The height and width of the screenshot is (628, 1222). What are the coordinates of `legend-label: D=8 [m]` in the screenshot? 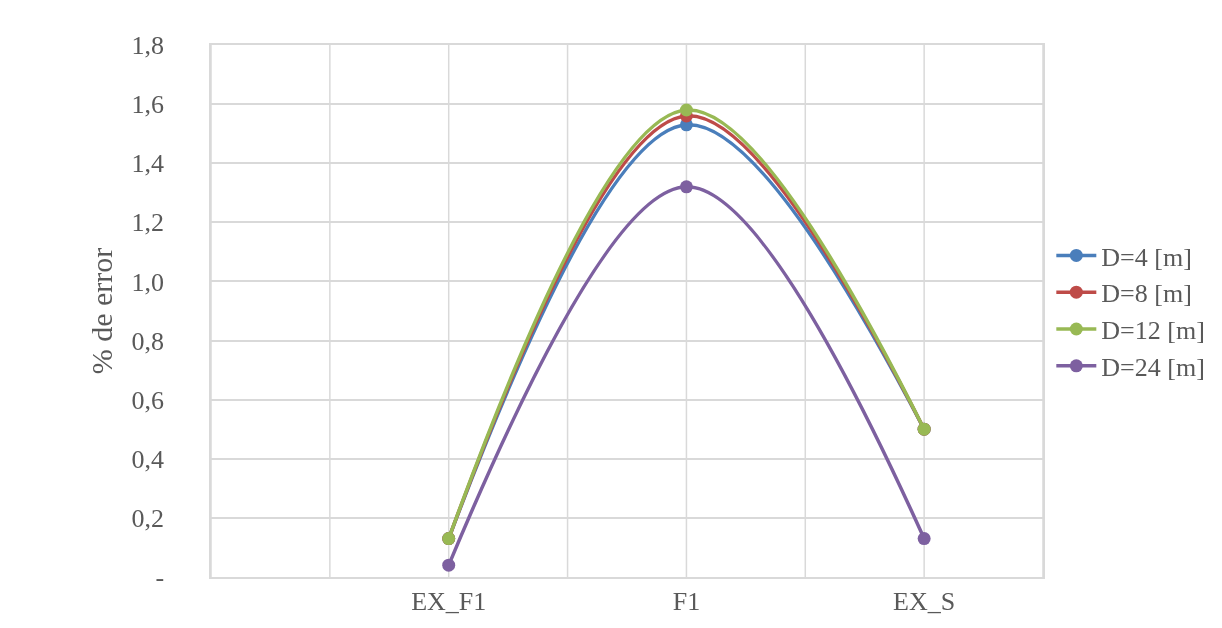 It's located at (1146, 294).